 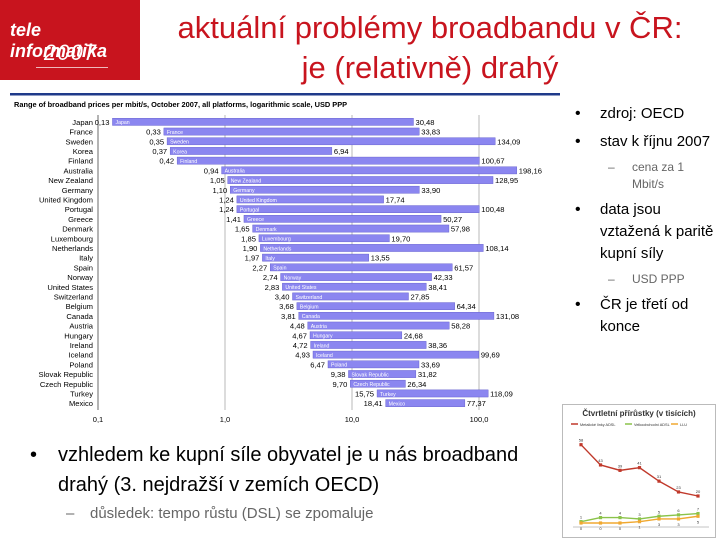 What do you see at coordinates (397, 404) in the screenshot?
I see `bar-country-label: Mexico` at bounding box center [397, 404].